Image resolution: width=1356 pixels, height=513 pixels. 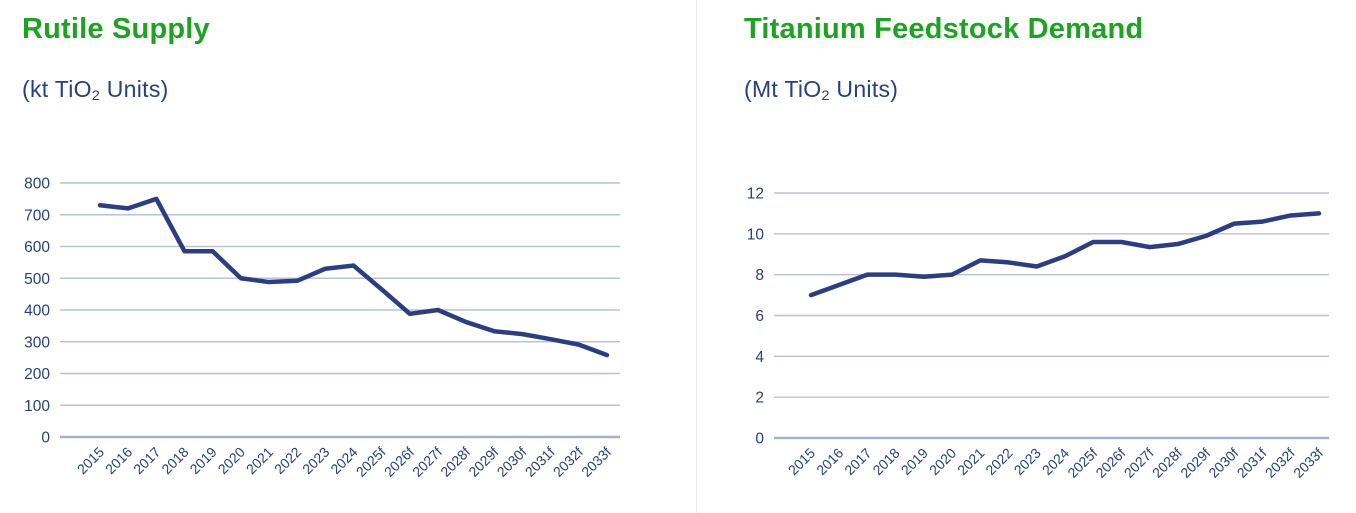 I want to click on rutile-supply-units-label: (kt TiO2 Units), so click(x=95, y=90).